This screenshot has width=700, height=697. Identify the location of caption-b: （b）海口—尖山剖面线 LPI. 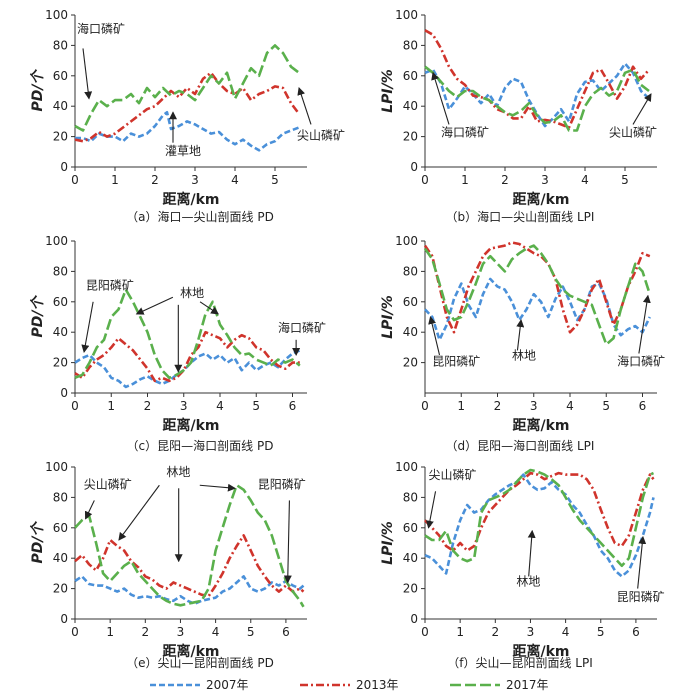
(520, 217).